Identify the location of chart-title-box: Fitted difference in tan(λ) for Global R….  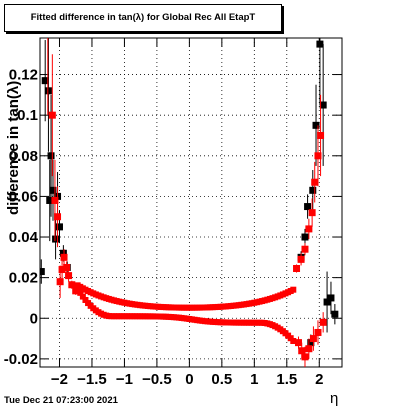
(143, 18).